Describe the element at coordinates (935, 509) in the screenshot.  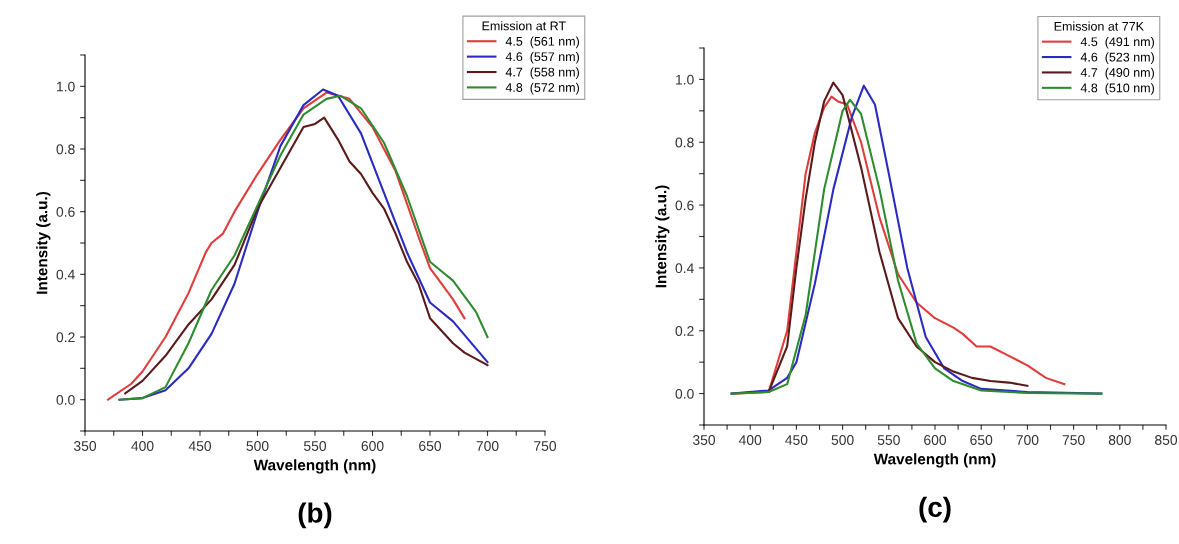
I see `text: (c)` at that location.